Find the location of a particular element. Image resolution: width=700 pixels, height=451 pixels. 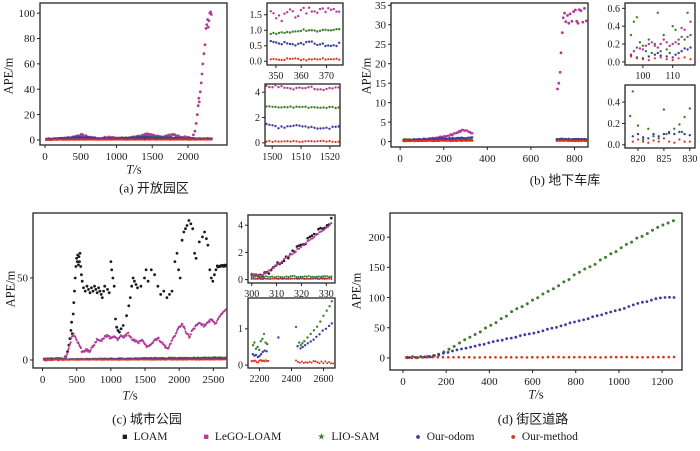

y-axis-label-c: APE/m is located at coordinates (10, 289).